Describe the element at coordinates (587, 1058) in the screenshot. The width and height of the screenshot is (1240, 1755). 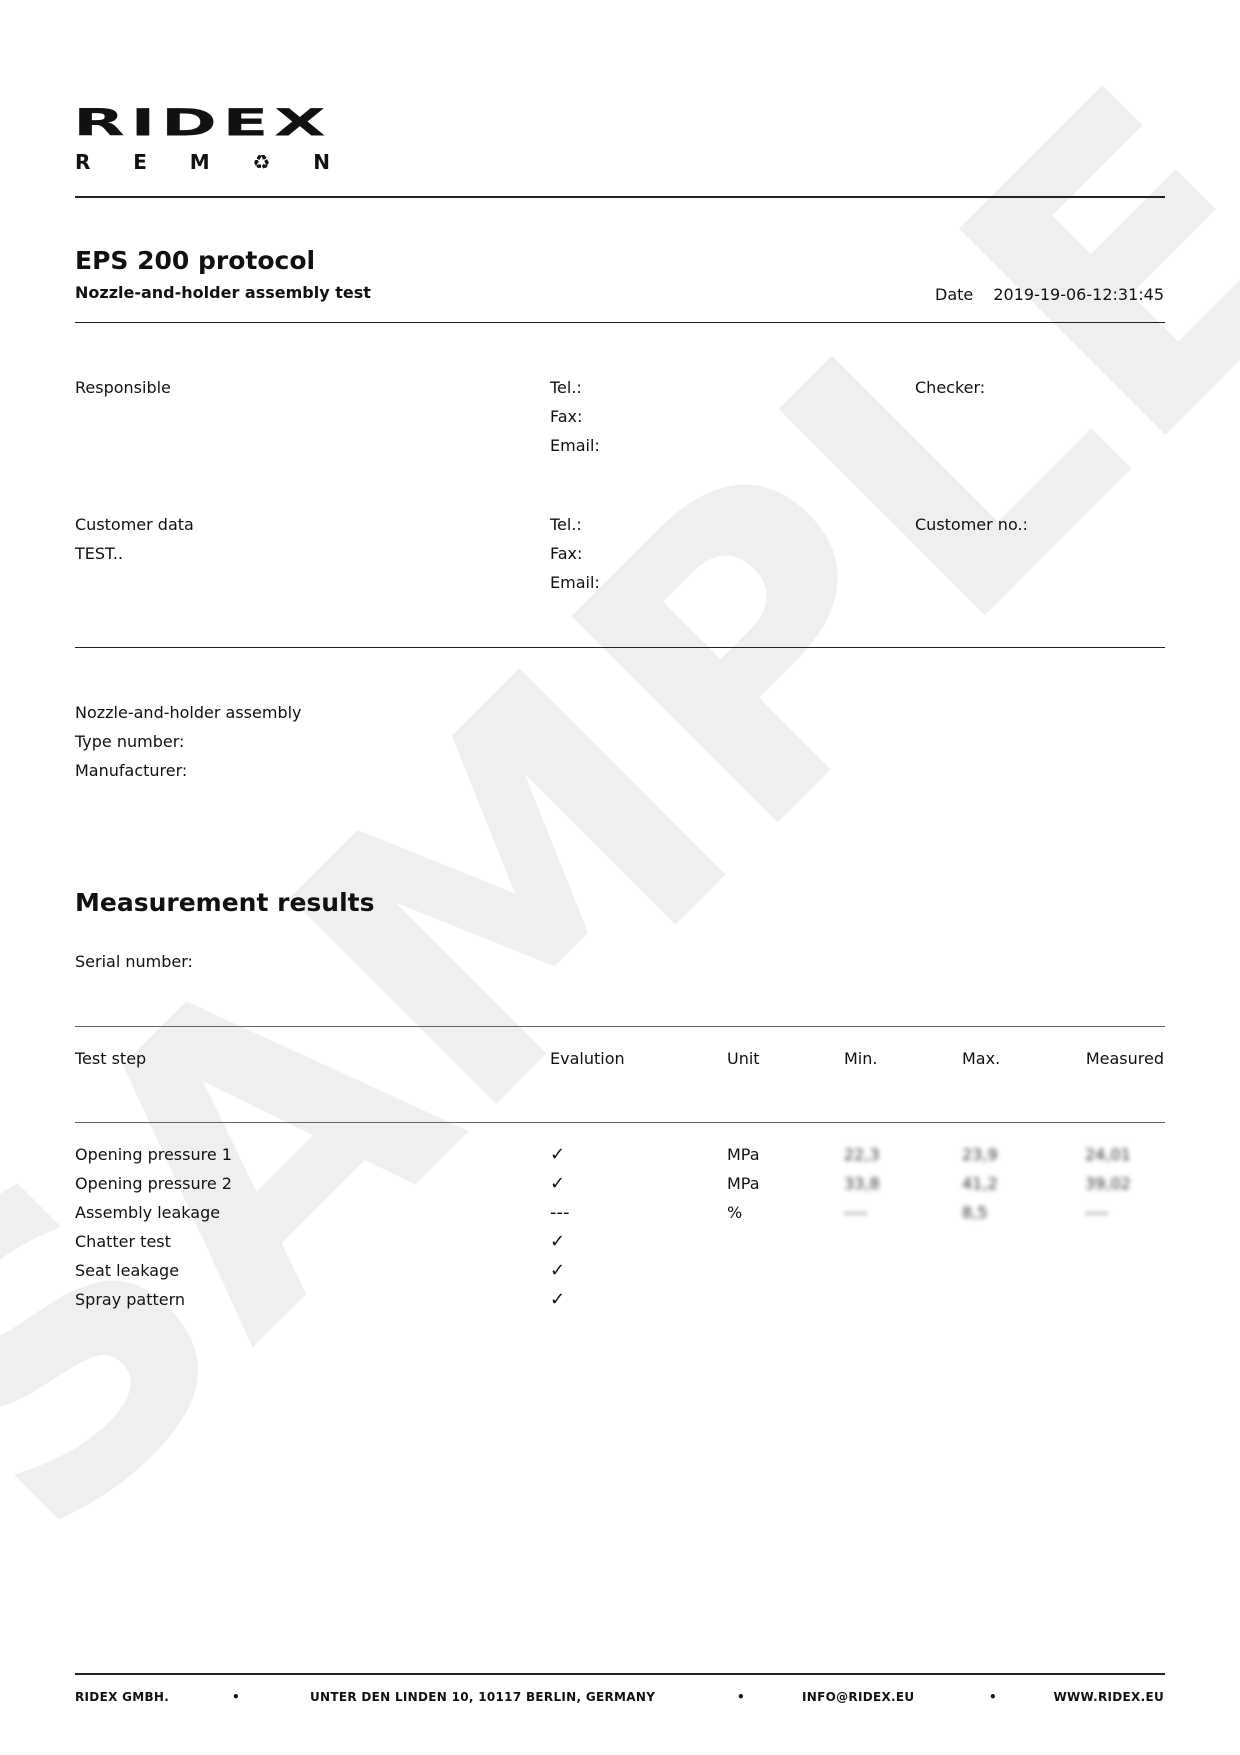
I see `col-evaluation: Evalution` at that location.